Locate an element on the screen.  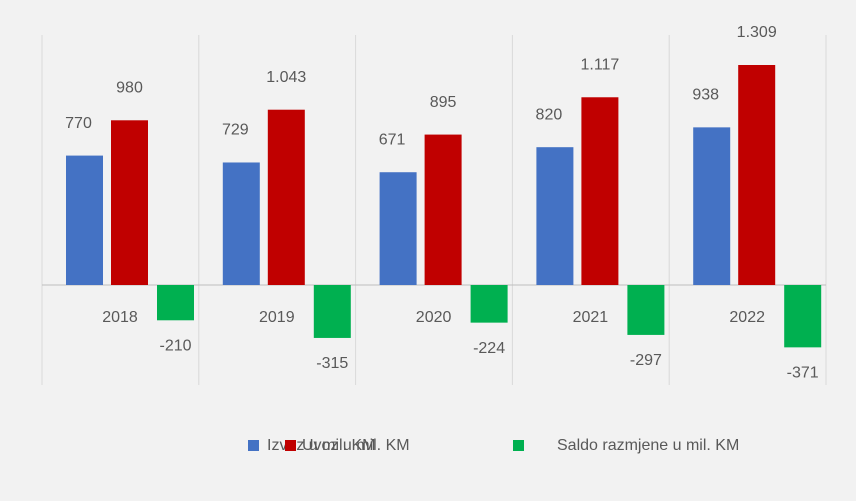
data-label: -371 is located at coordinates (803, 373).